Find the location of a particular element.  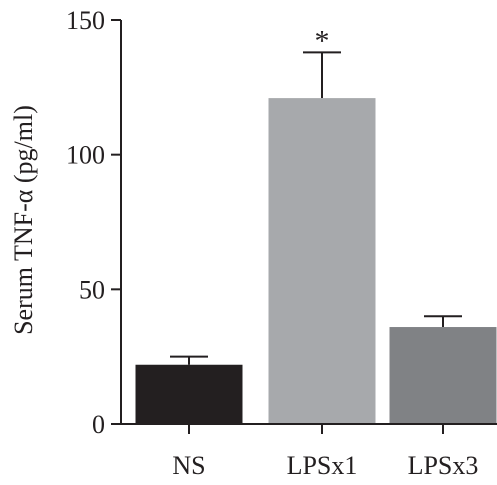

x-tick-label: LPSx3 is located at coordinates (443, 465).